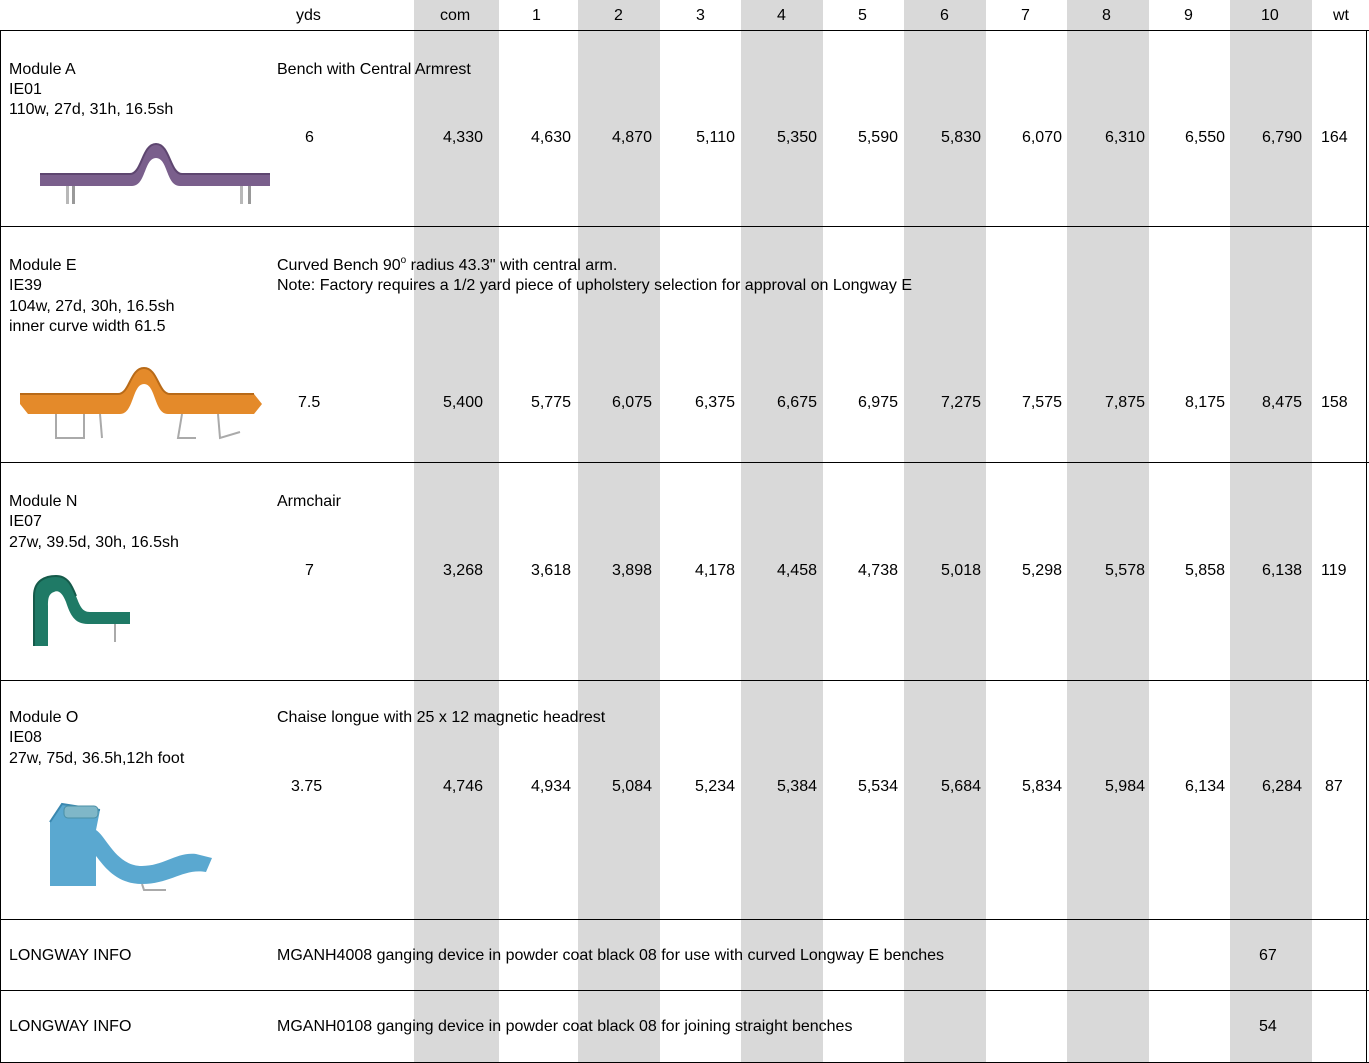  Describe the element at coordinates (512, 265) in the screenshot. I see `description-text-cont: radius 43.3" with central arm.` at that location.